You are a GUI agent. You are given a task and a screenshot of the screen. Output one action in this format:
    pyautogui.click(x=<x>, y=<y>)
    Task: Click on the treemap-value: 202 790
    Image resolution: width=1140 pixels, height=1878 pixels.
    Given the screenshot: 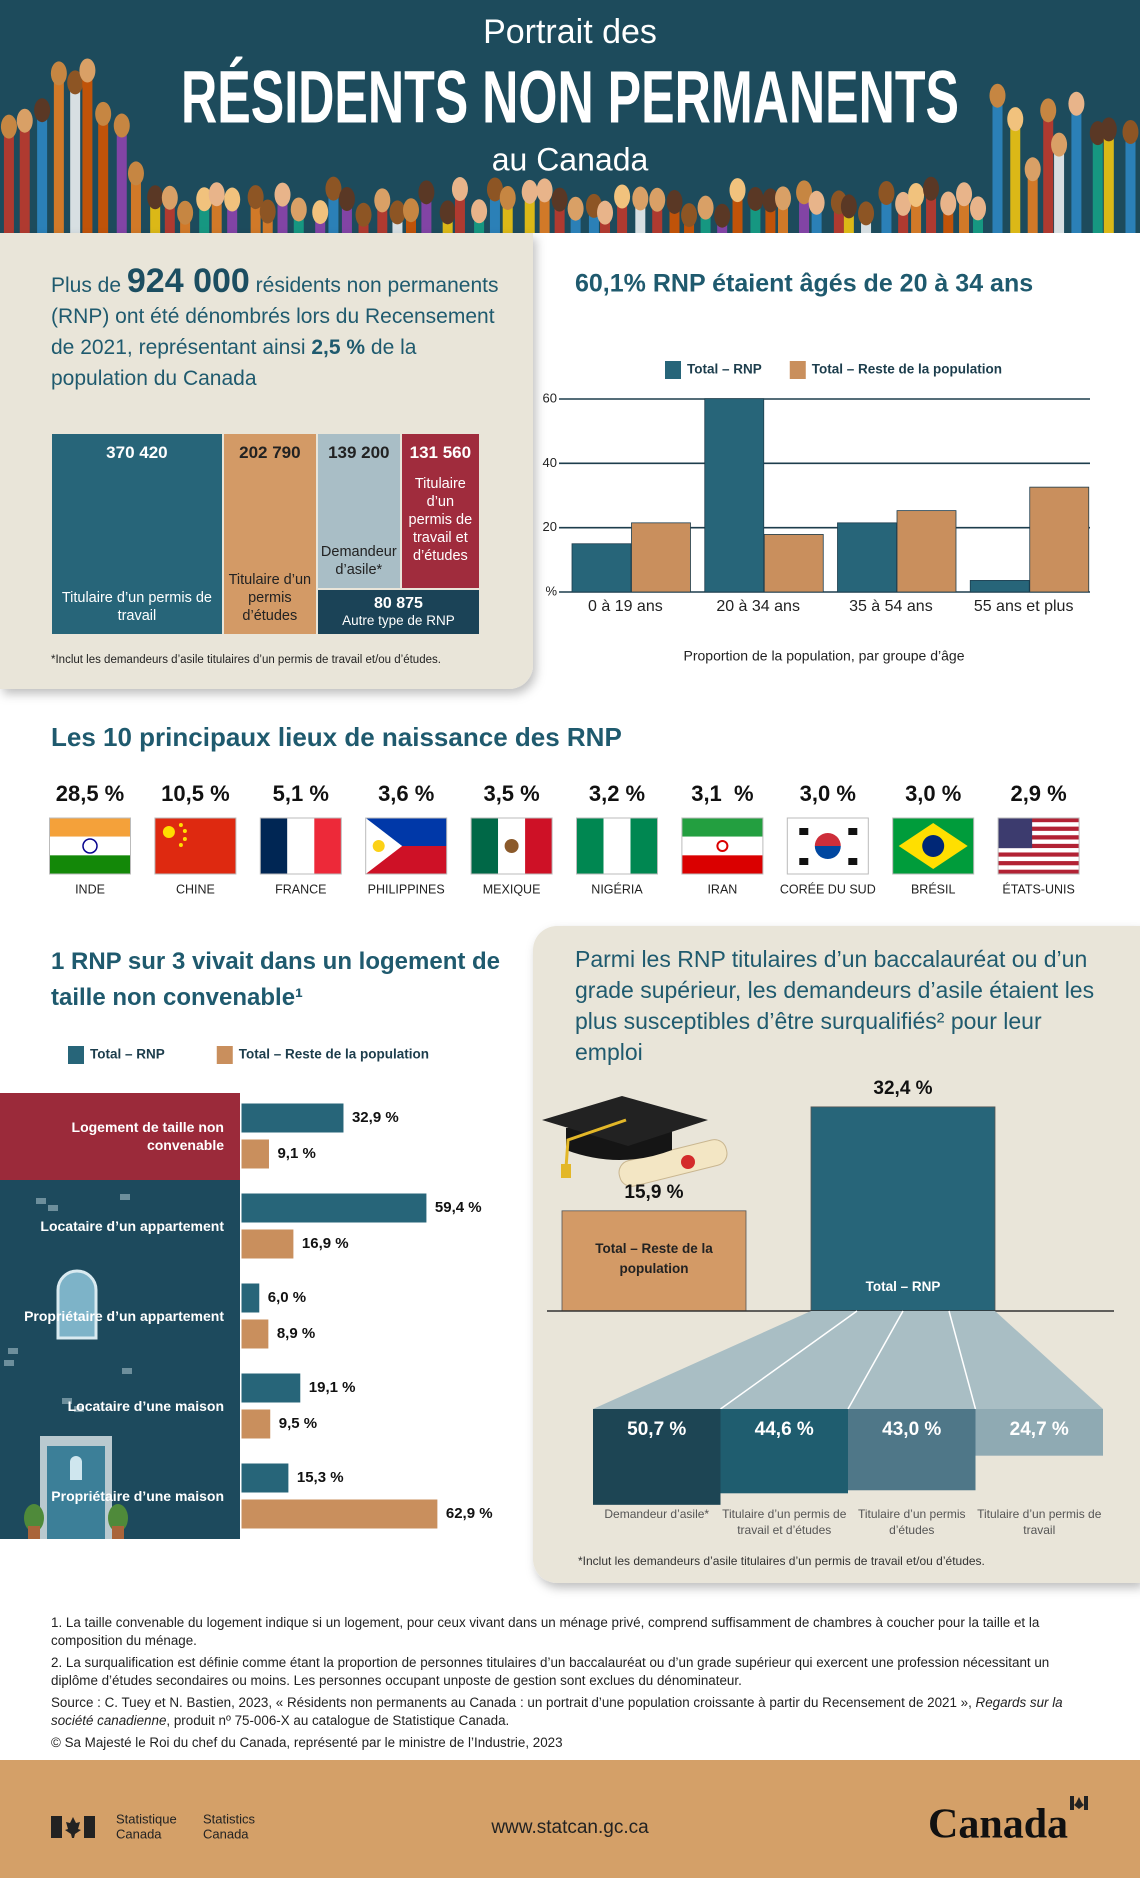 What is the action you would take?
    pyautogui.click(x=270, y=452)
    